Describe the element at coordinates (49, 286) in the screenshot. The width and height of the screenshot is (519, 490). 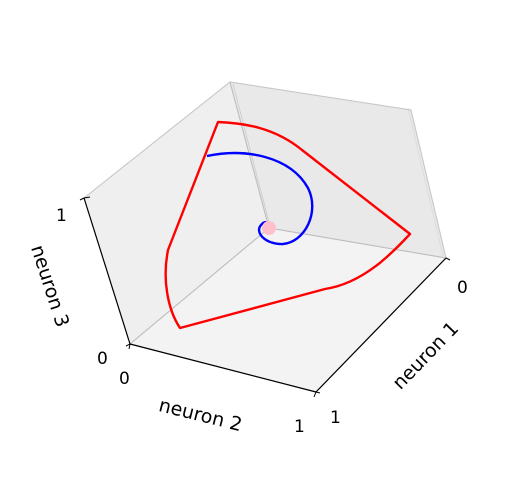
I see `z-axis-label: neuron 3` at that location.